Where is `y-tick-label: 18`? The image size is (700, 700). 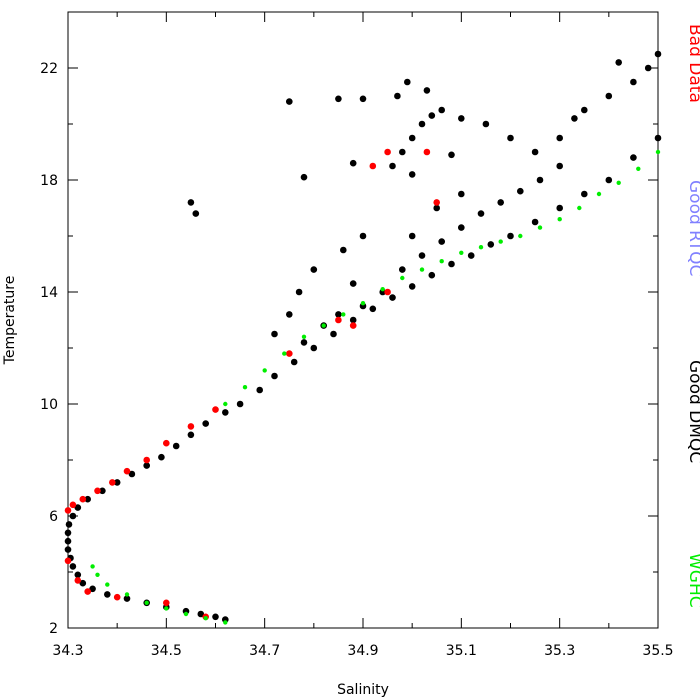
y-tick-label: 18 is located at coordinates (49, 181).